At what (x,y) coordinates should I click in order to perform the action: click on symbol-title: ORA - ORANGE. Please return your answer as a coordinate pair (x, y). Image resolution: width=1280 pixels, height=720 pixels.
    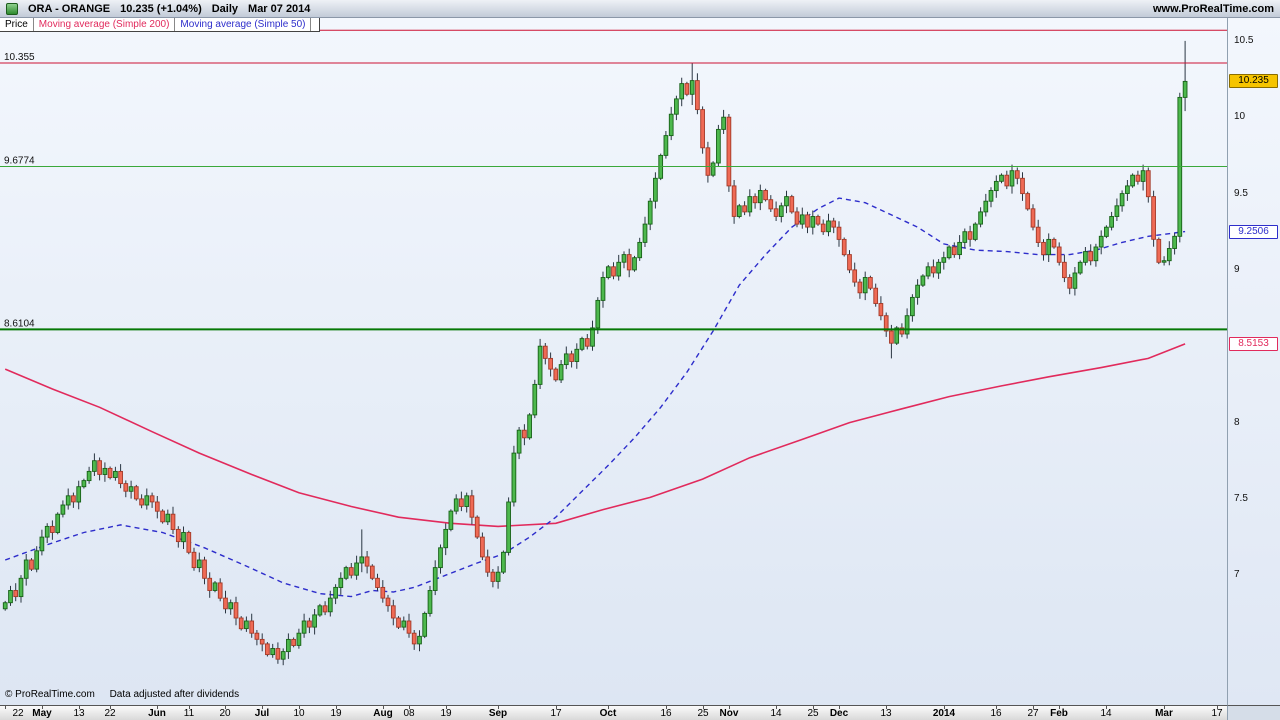
    Looking at the image, I should click on (69, 8).